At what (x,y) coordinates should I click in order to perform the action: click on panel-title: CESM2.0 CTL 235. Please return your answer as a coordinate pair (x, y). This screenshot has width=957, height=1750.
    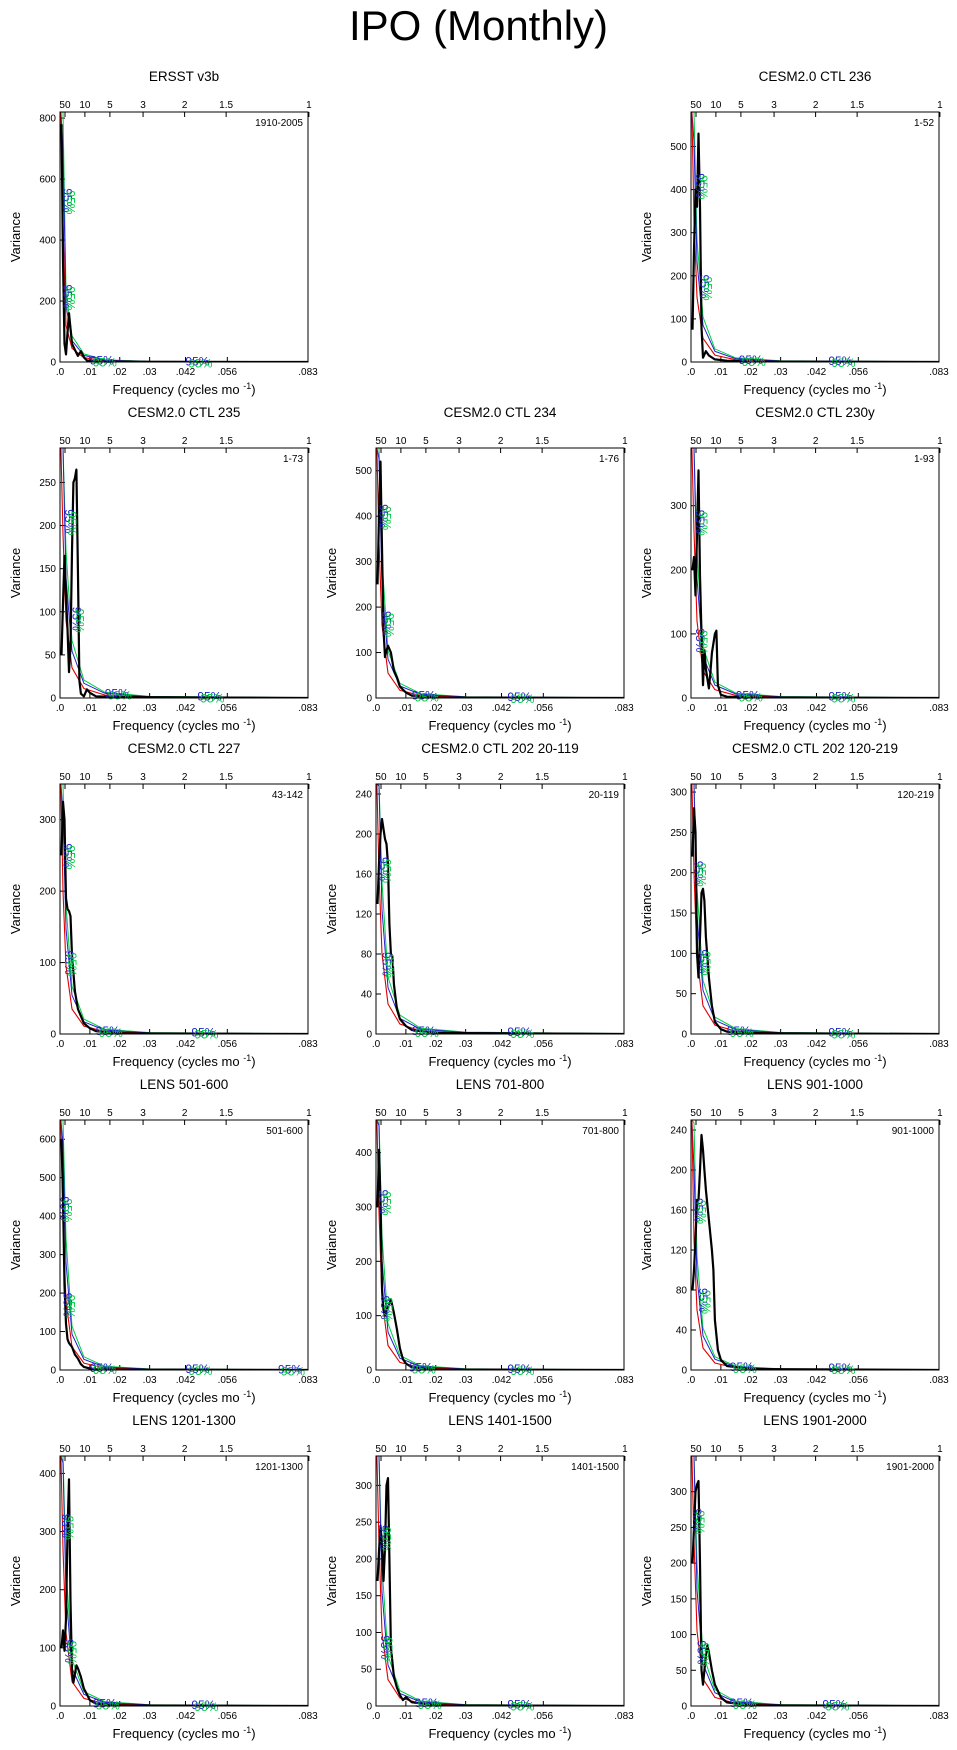
    Looking at the image, I should click on (184, 412).